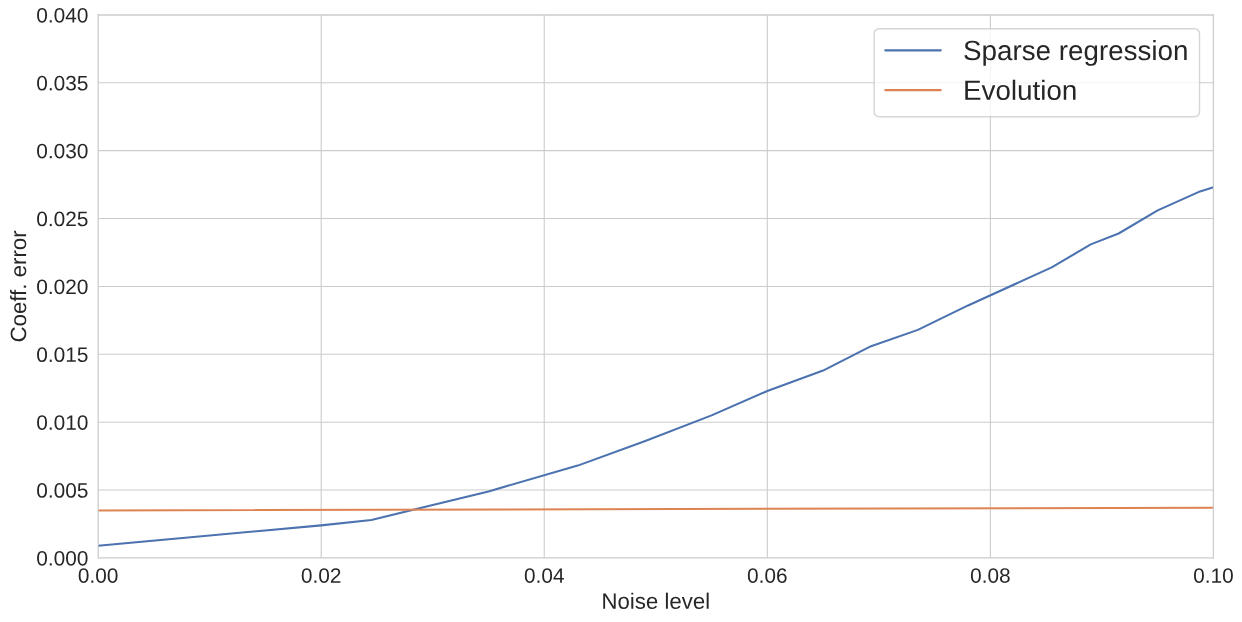 The image size is (1242, 622). Describe the element at coordinates (18, 286) in the screenshot. I see `y-axis-title: Coeff. error` at that location.